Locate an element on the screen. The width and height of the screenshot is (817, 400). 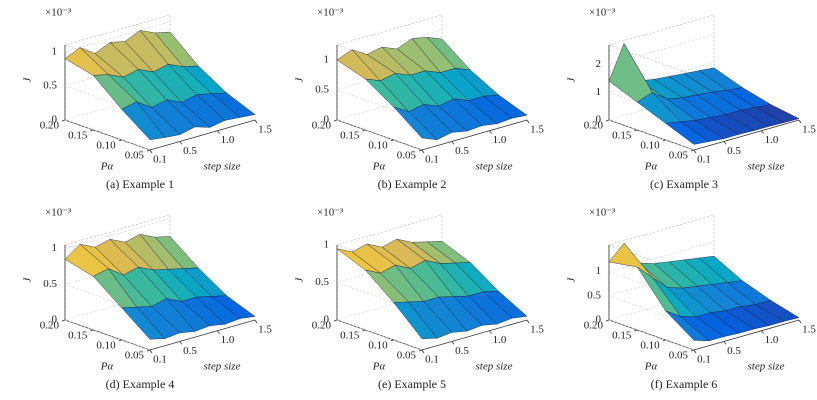
caption: (c) Example 3 is located at coordinates (684, 184).